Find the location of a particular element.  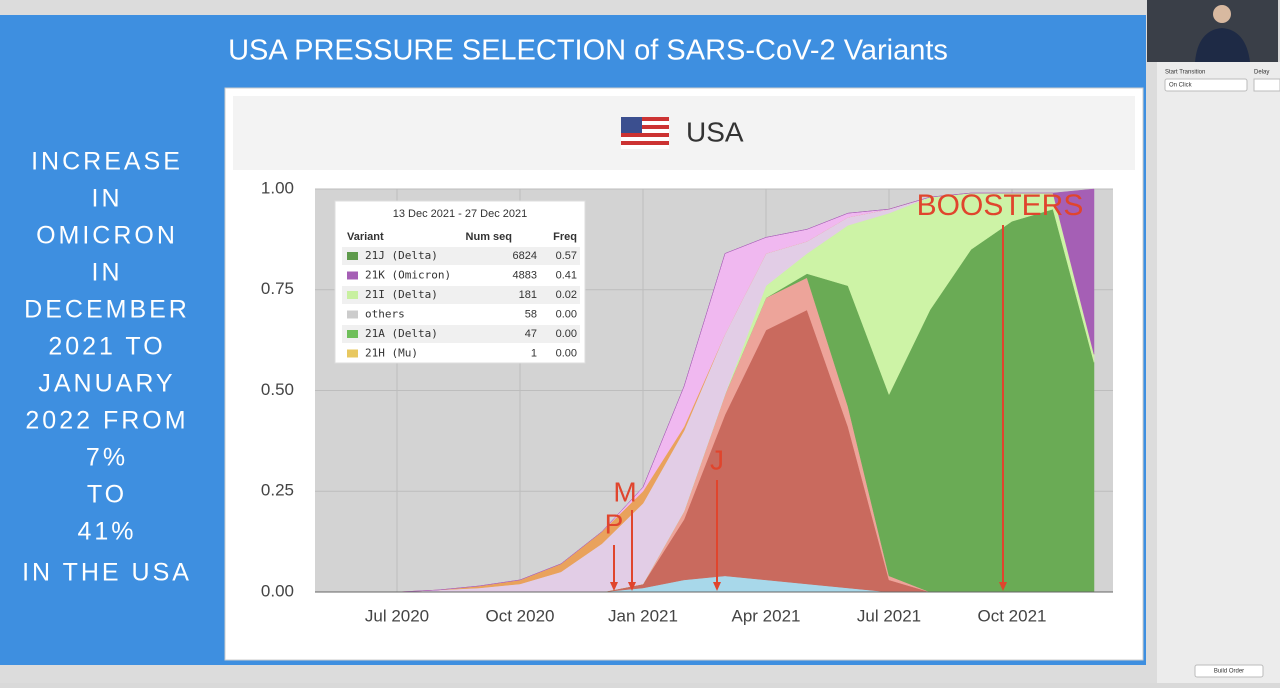

num-seq: 1 is located at coordinates (534, 353).